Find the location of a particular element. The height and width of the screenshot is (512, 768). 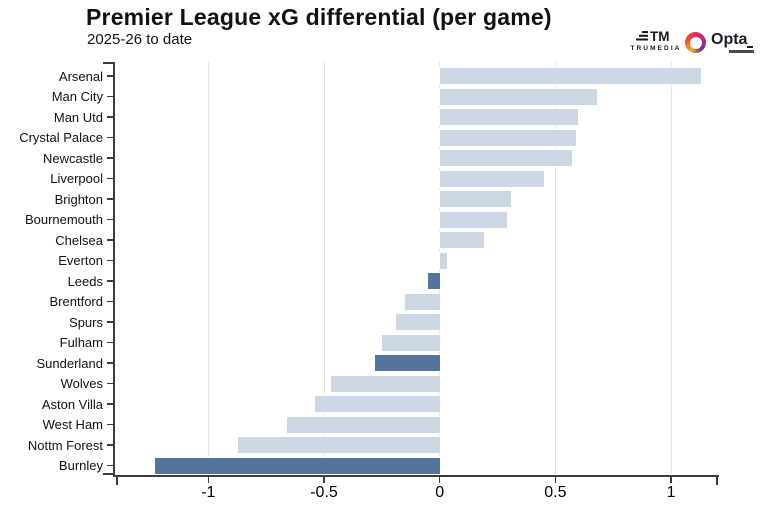

bar-liverpool is located at coordinates (491, 178).